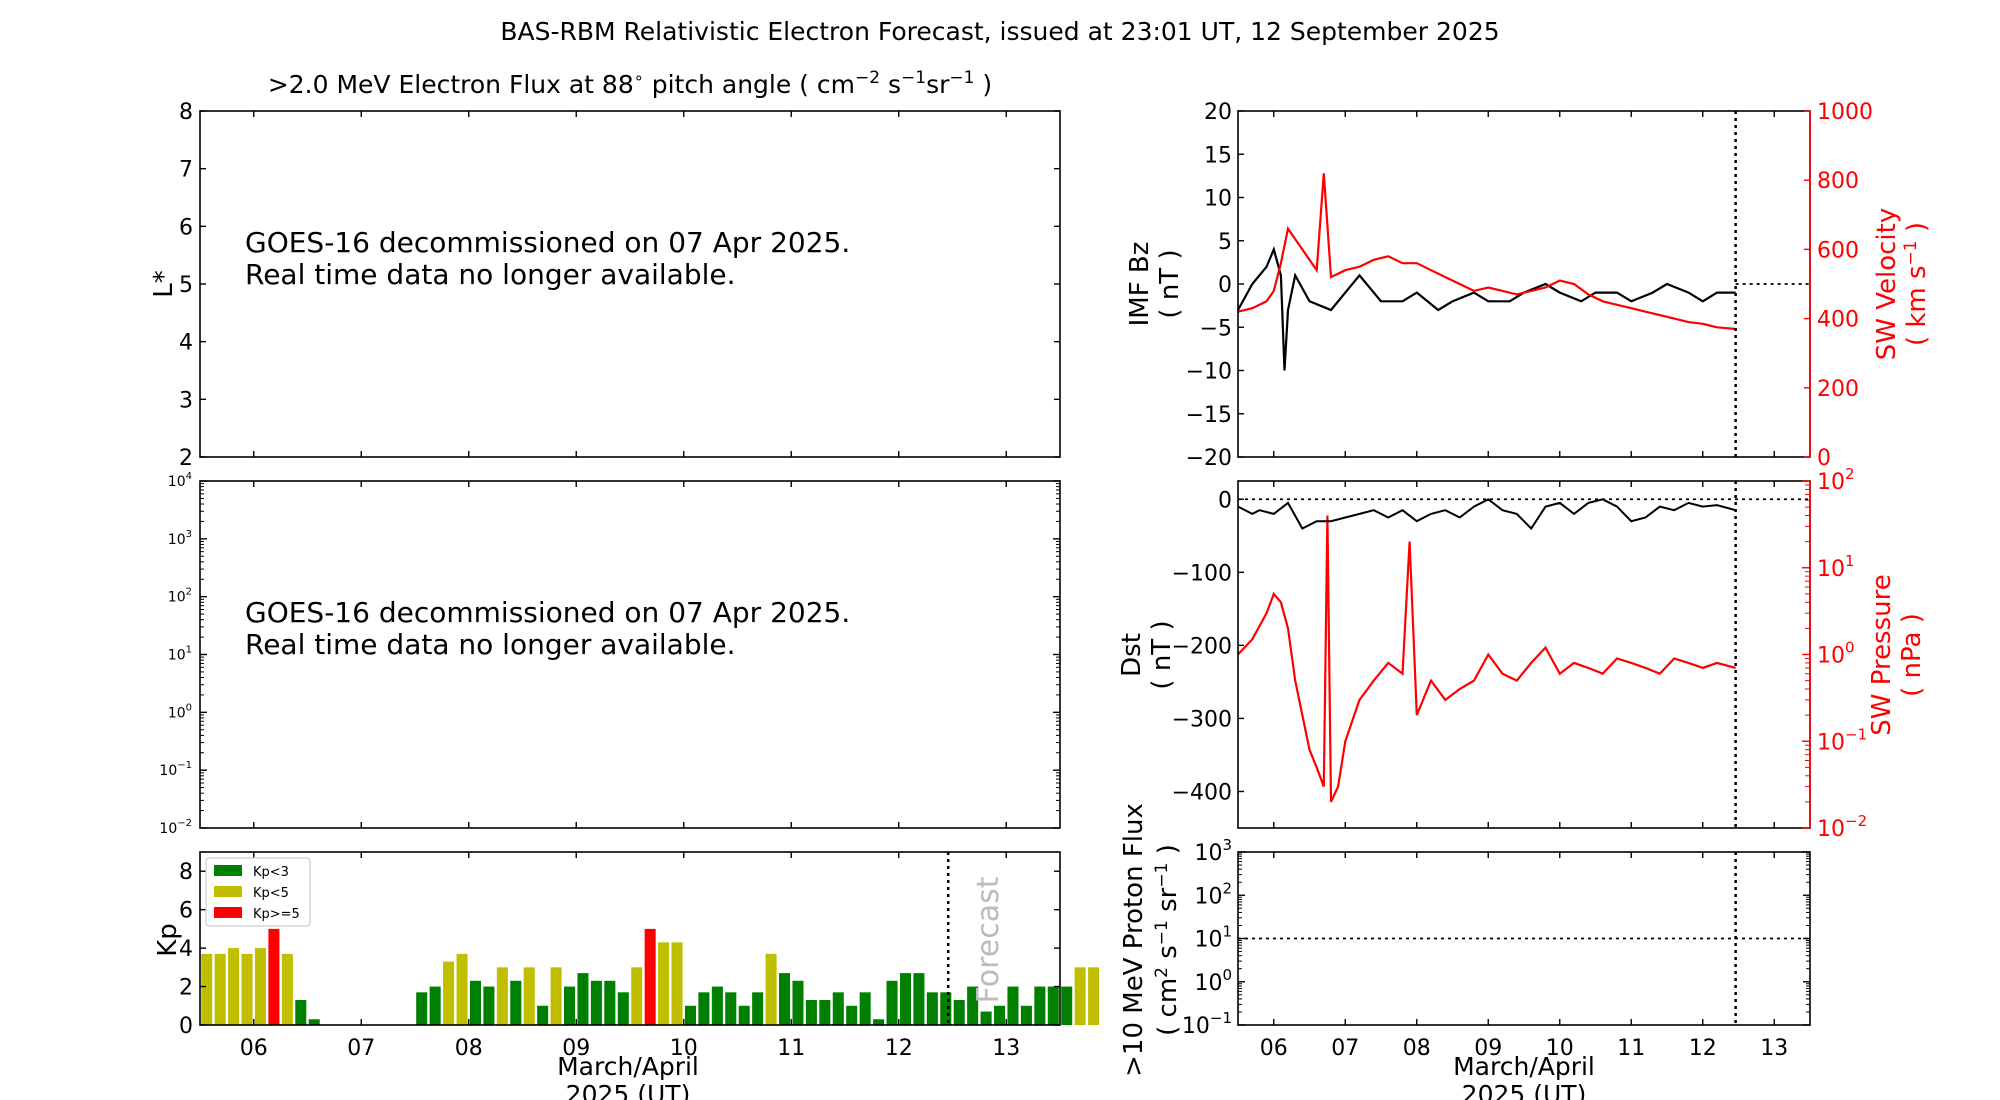 The height and width of the screenshot is (1100, 2000). Describe the element at coordinates (180, 480) in the screenshot. I see `y-tick-label: 10⁴` at that location.